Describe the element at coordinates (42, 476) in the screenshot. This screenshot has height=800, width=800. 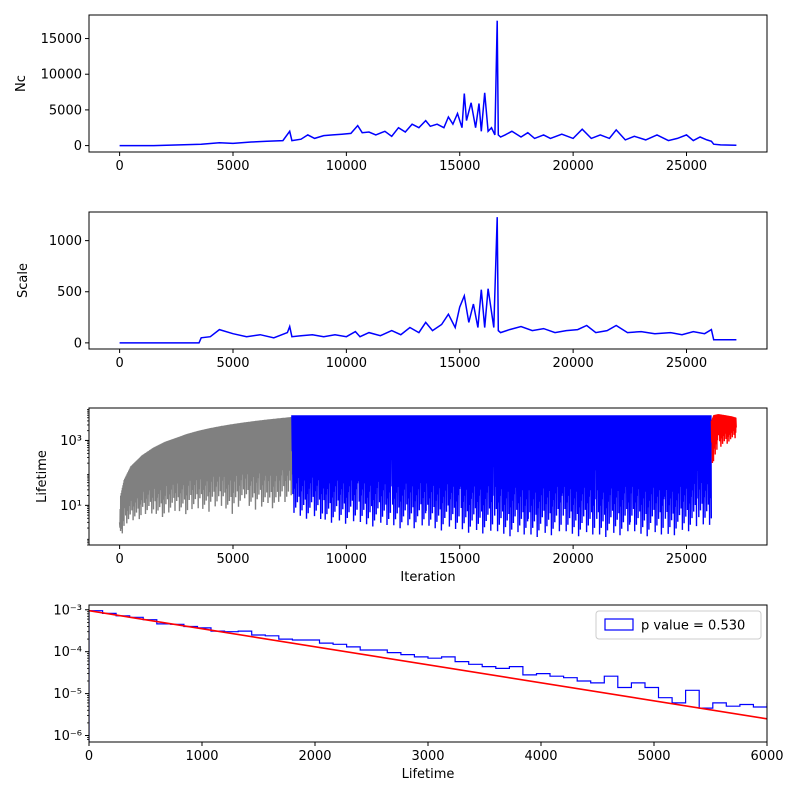
I see `y-axis-label: Lifetime` at that location.